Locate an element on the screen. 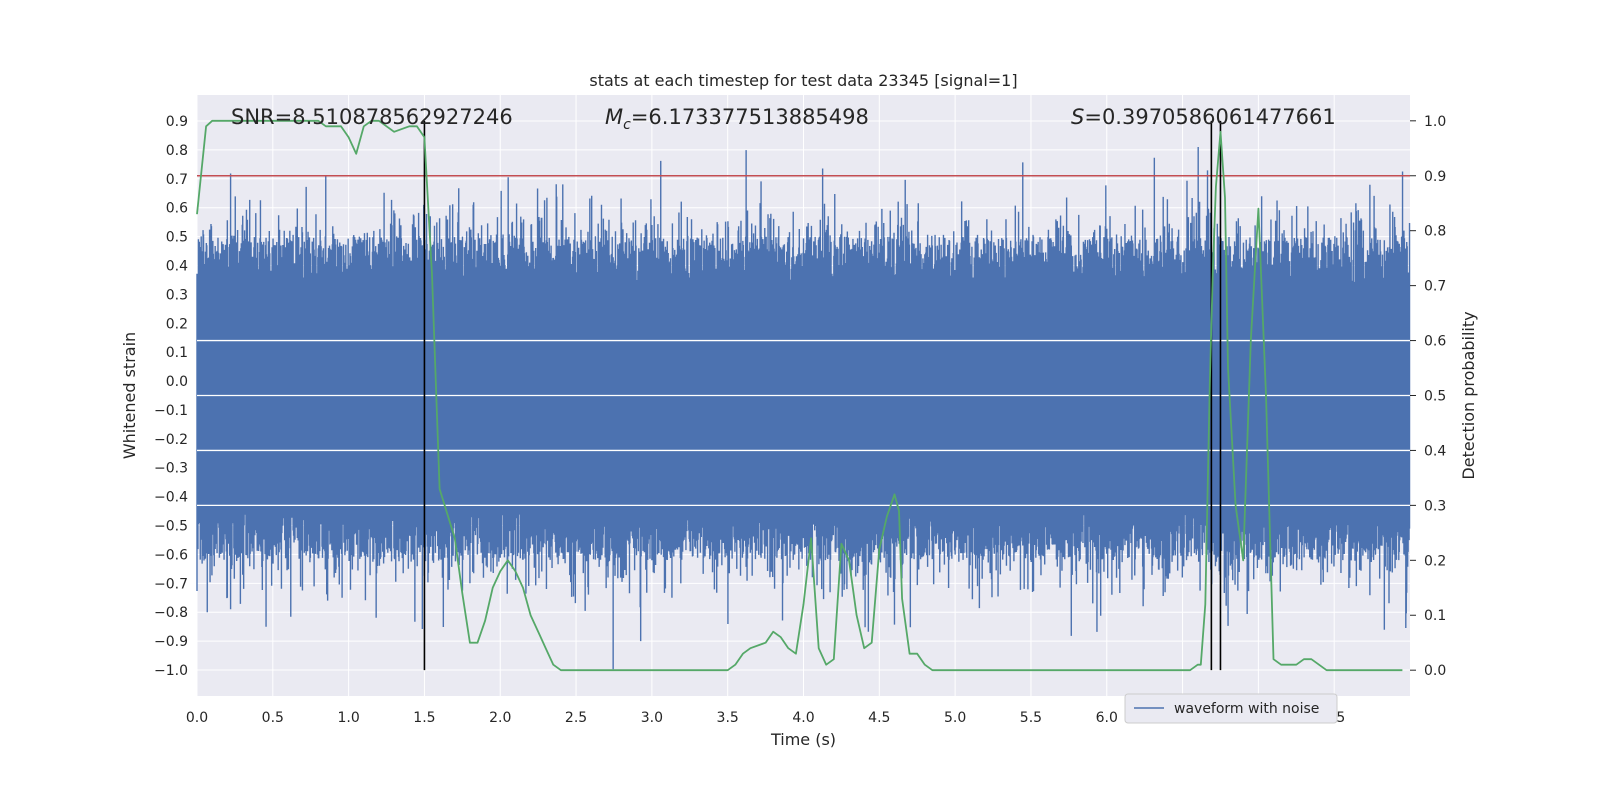  y2-tick-label: 0.5 is located at coordinates (1435, 397).